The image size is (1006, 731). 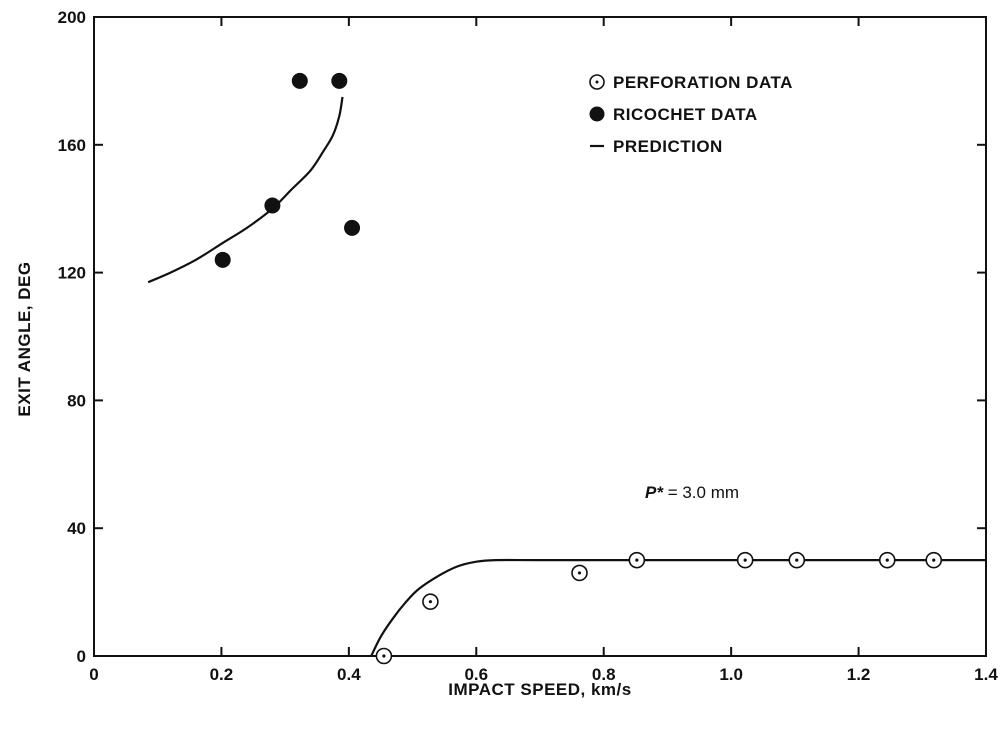 What do you see at coordinates (701, 492) in the screenshot?
I see `annotation-value: = 3.0 mm` at bounding box center [701, 492].